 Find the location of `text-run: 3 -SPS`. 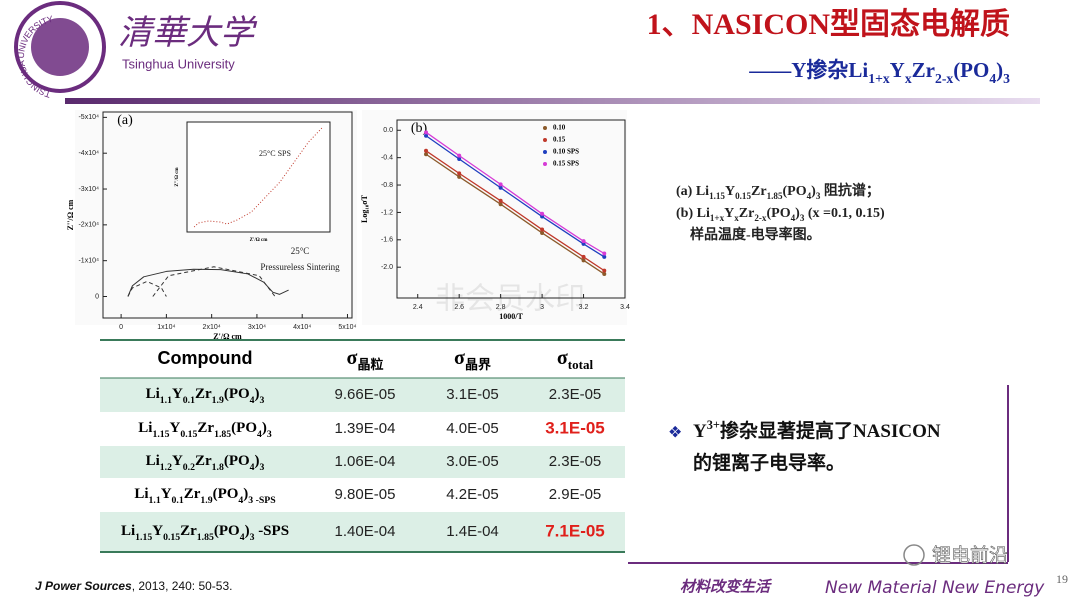

text-run: 3 -SPS is located at coordinates (262, 500).